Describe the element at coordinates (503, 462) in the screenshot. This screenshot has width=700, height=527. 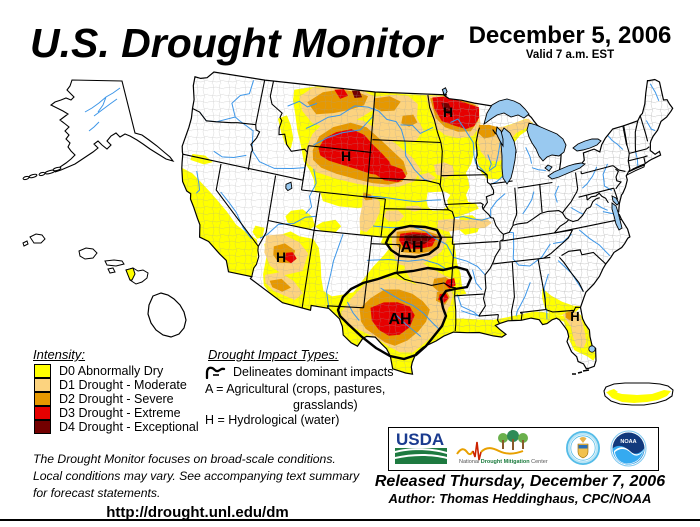
I see `svg-text:National Drought Mitigation Ce: National Drought Mitigation Center` at that location.